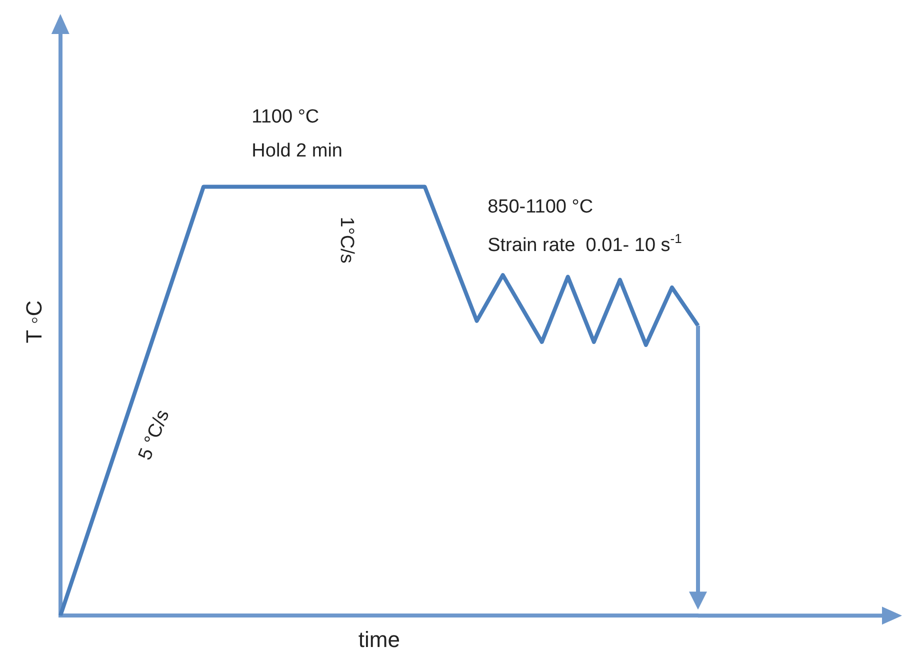  What do you see at coordinates (154, 435) in the screenshot?
I see `annotation: 5 °C/s` at bounding box center [154, 435].